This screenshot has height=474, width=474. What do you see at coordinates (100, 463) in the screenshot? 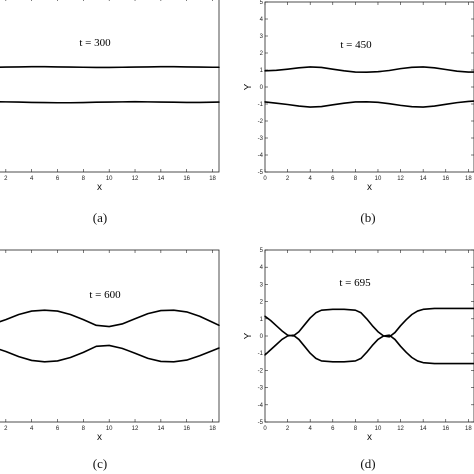
I see `caption-c: (c)` at bounding box center [100, 463].